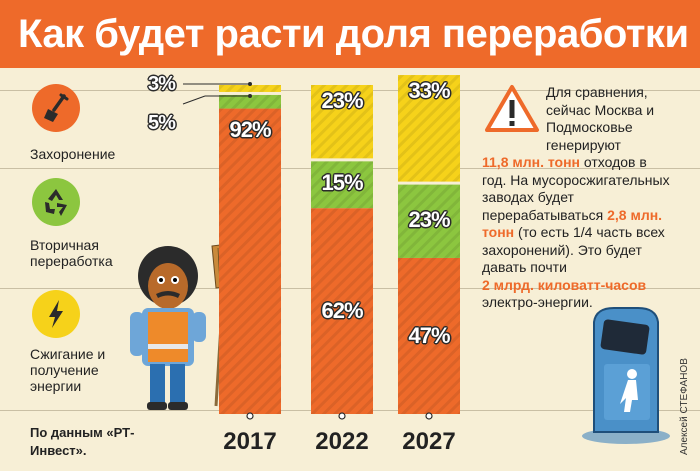 This screenshot has width=700, height=471. What do you see at coordinates (68, 370) in the screenshot?
I see `legend-label-incineration: Сжигание и получение энергии` at bounding box center [68, 370].